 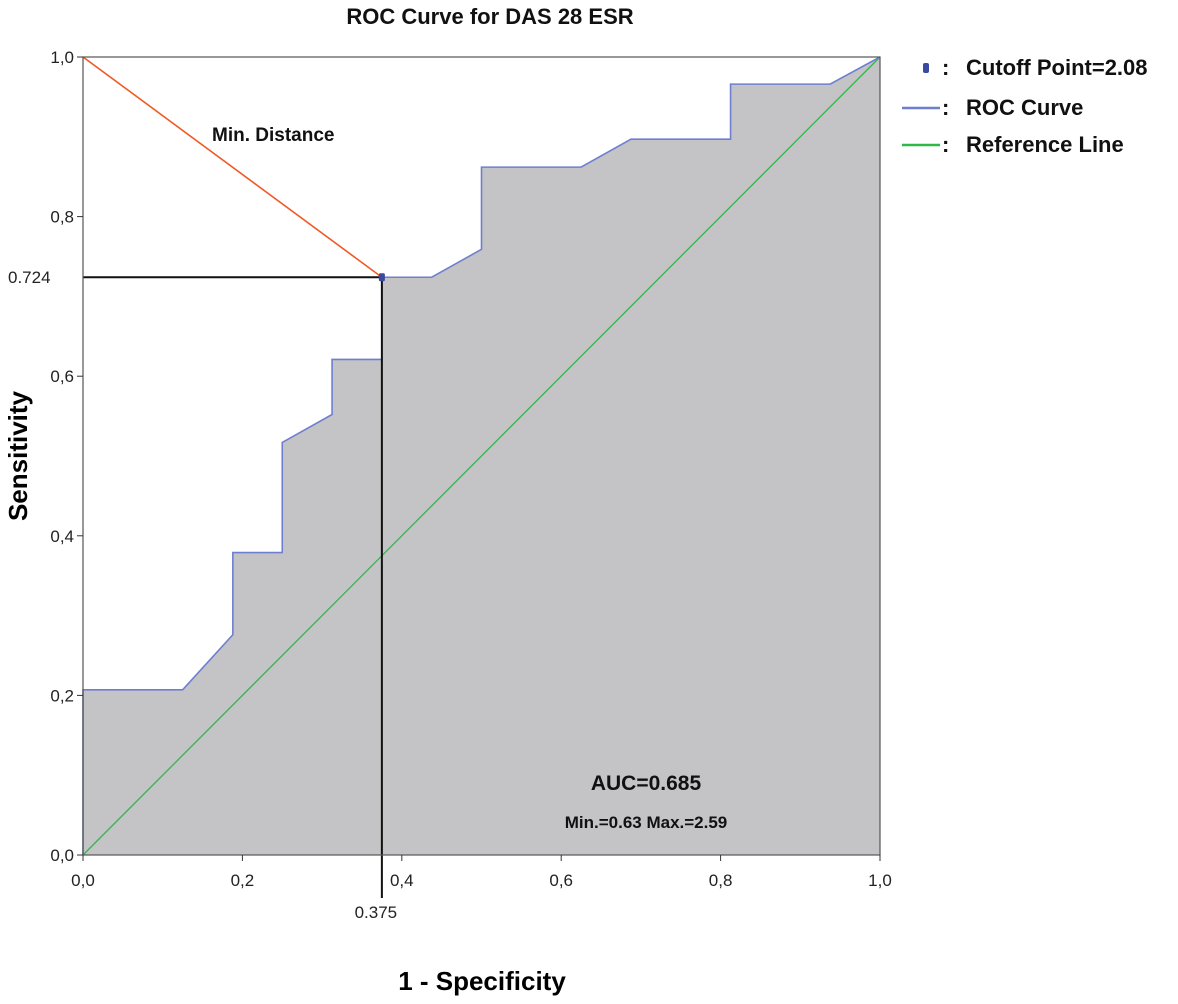 I want to click on x-tick-label: 0,4, so click(x=402, y=880).